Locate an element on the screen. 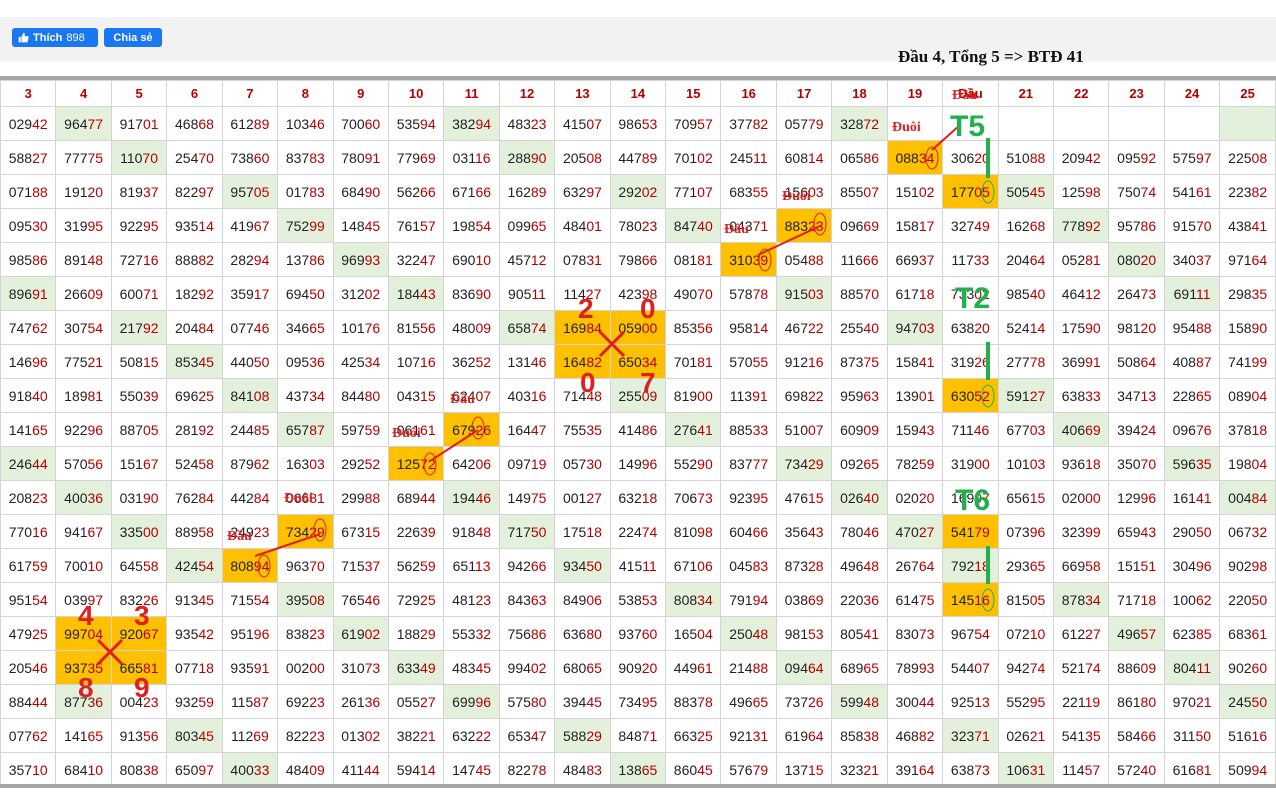  number-head: 964 is located at coordinates (76, 123).